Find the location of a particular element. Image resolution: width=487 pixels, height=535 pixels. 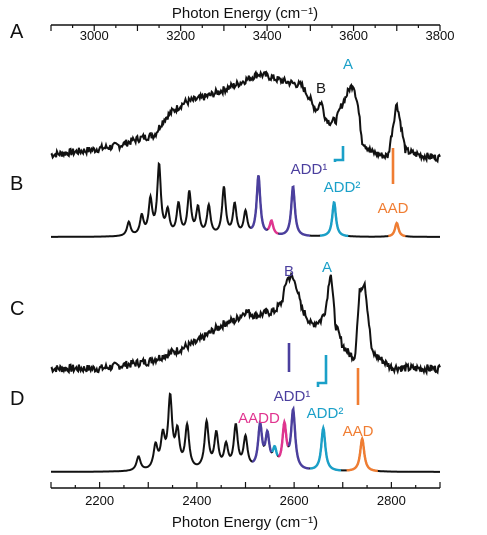

axis-tick-label: 3600 is located at coordinates (353, 35).